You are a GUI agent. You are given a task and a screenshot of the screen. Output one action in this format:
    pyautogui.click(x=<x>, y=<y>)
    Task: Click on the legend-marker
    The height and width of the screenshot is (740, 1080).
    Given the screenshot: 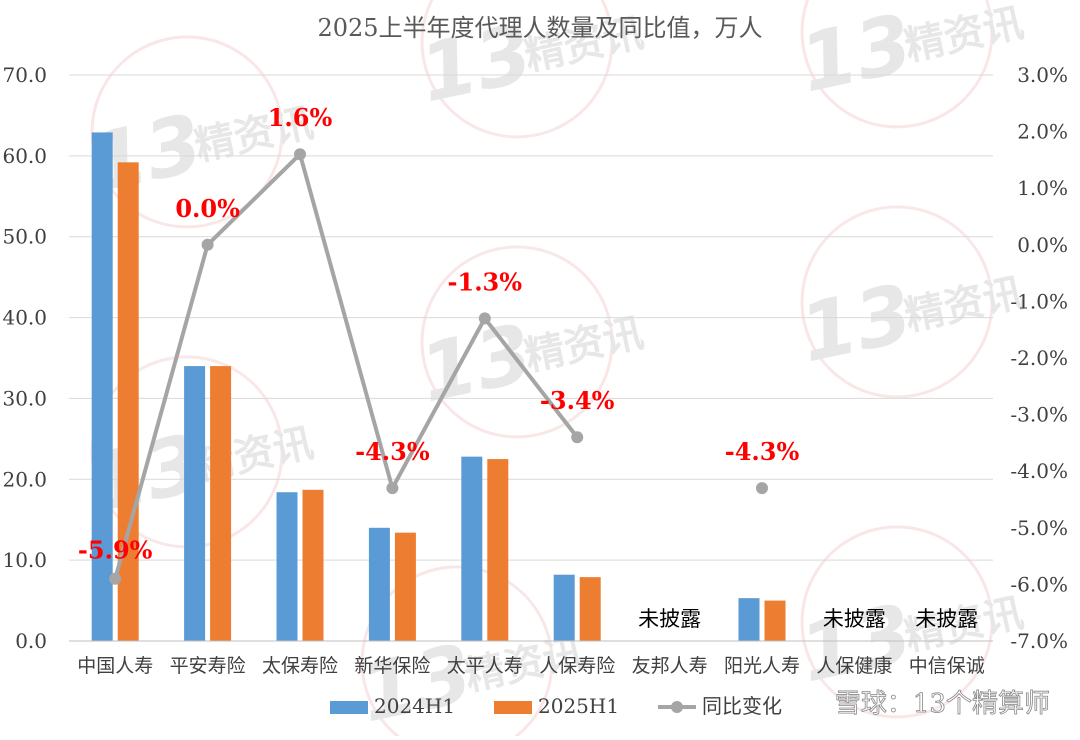 What is the action you would take?
    pyautogui.click(x=677, y=707)
    